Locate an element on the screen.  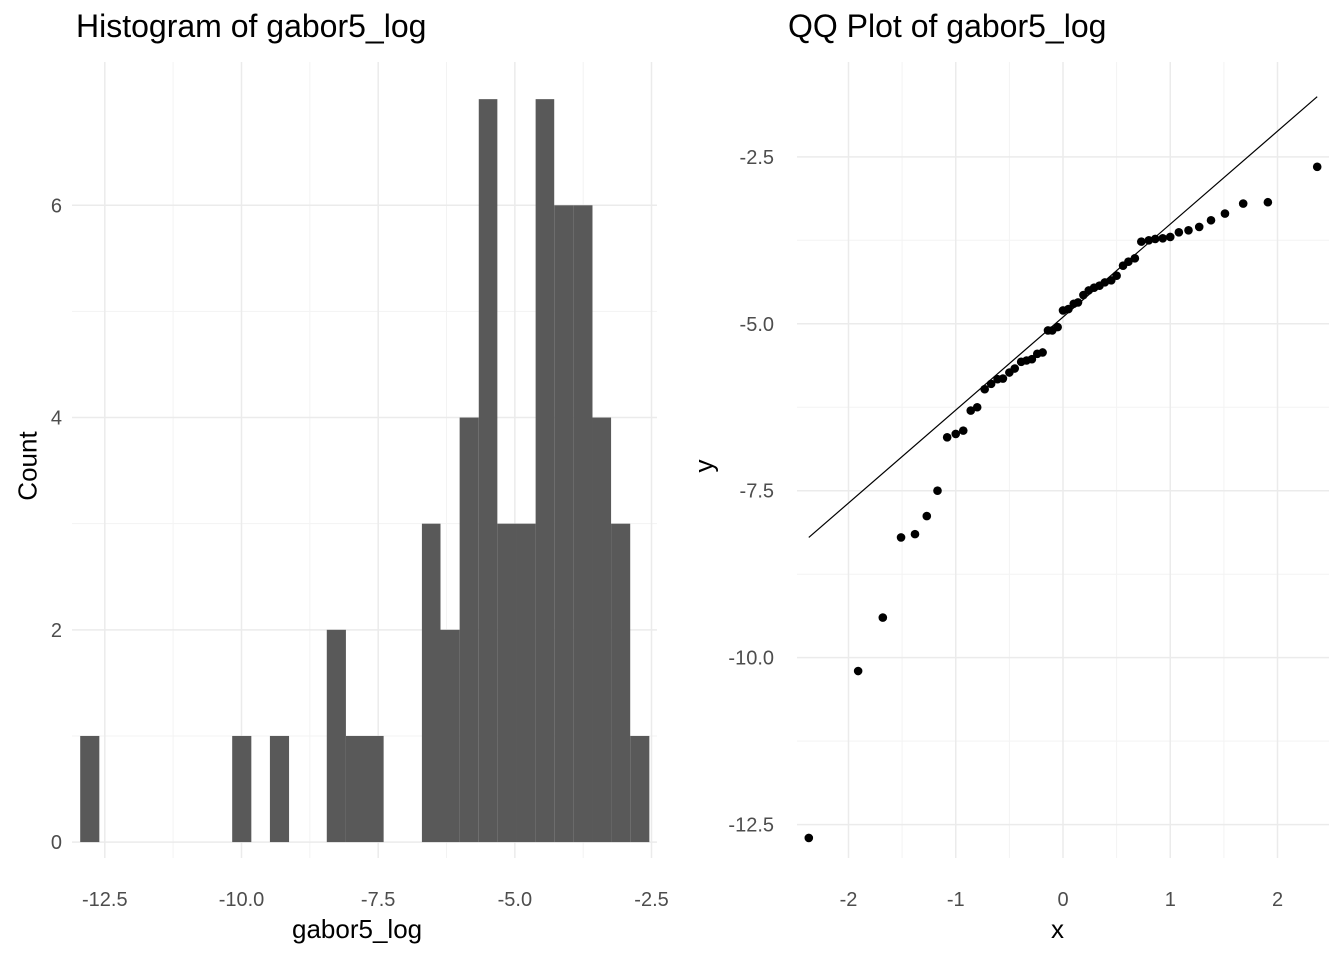
qq-x-tick-labels: -2 -1 0 1 2 is located at coordinates (1061, 900).